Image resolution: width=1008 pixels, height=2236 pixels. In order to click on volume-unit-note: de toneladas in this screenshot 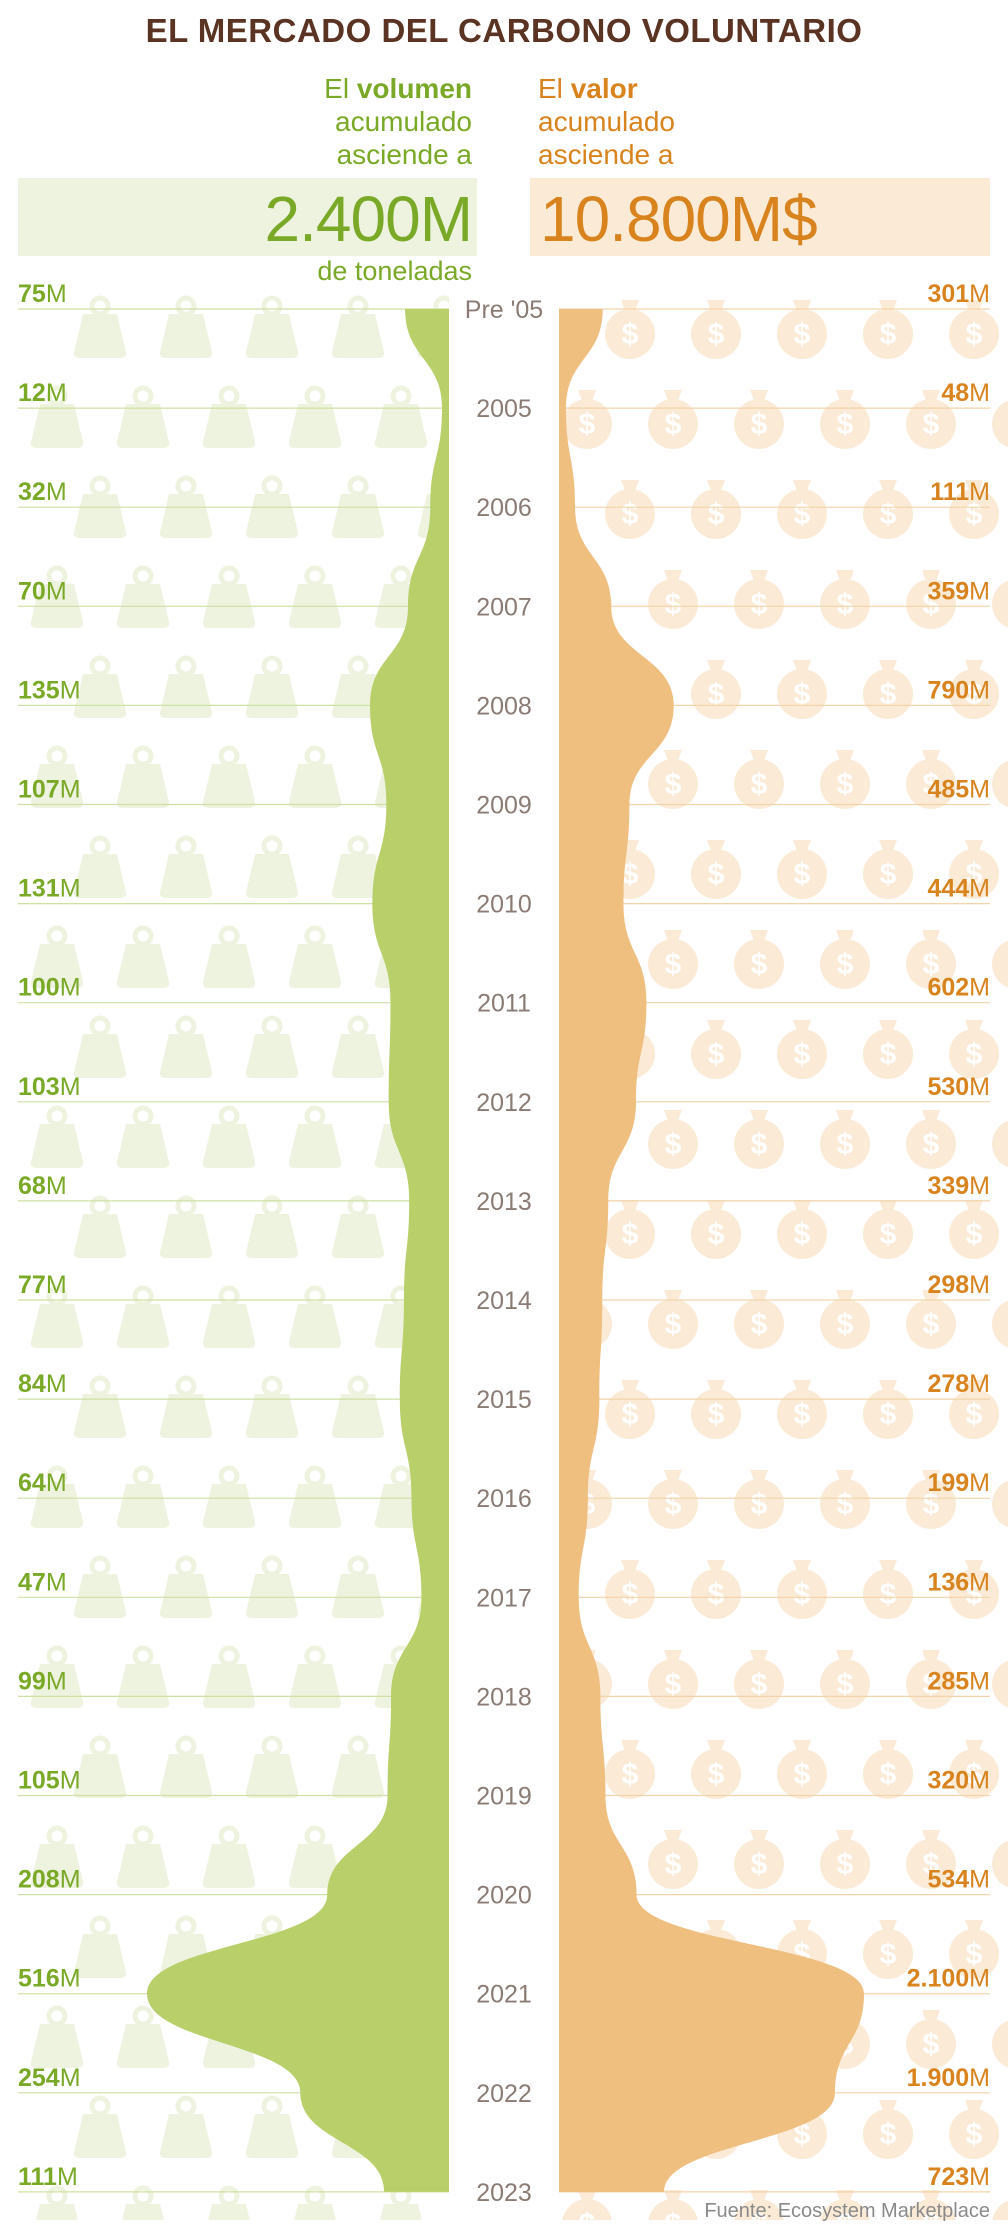, I will do `click(394, 271)`.